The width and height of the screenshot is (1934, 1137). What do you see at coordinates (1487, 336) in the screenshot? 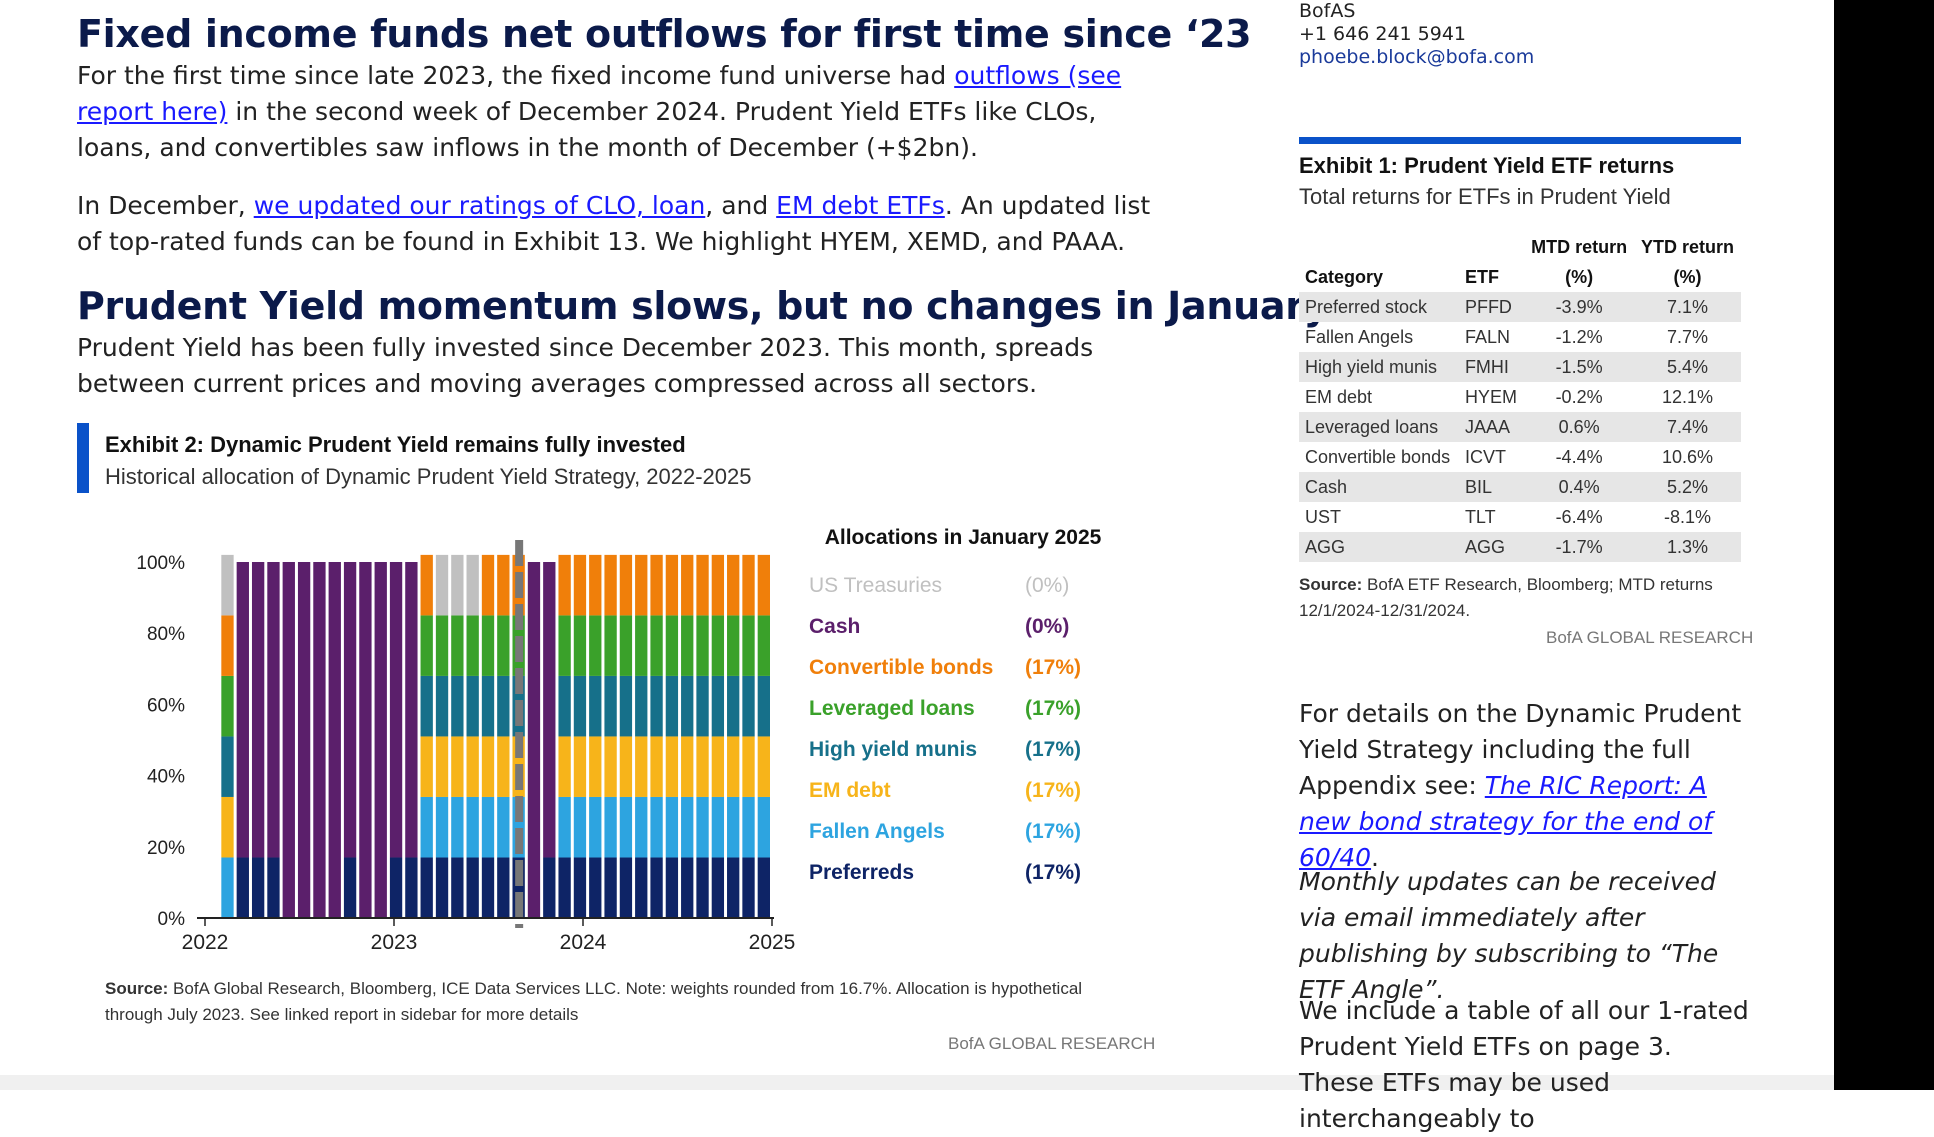
I see `cell-etf: FALN` at bounding box center [1487, 336].